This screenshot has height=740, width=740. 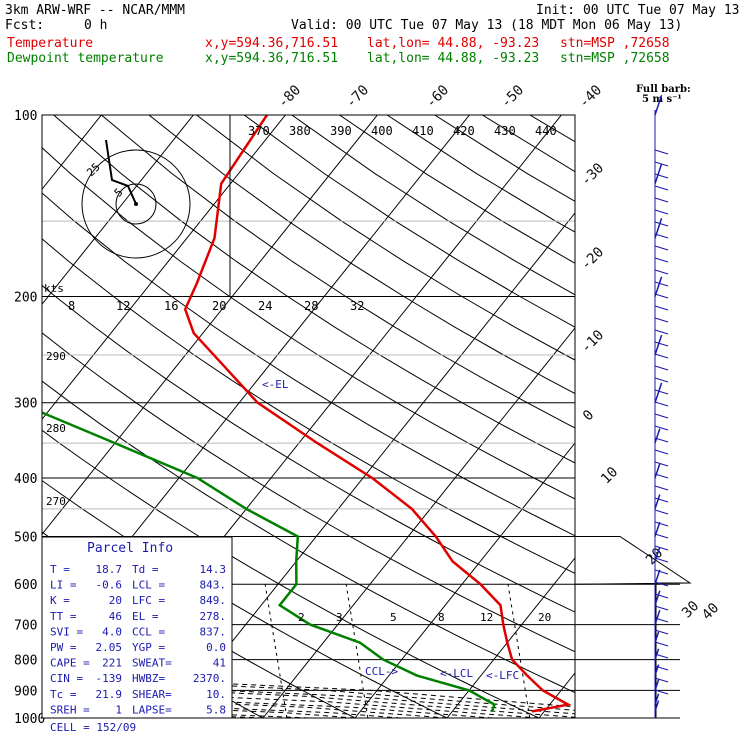 I want to click on theta-e-label: 410, so click(x=423, y=131).